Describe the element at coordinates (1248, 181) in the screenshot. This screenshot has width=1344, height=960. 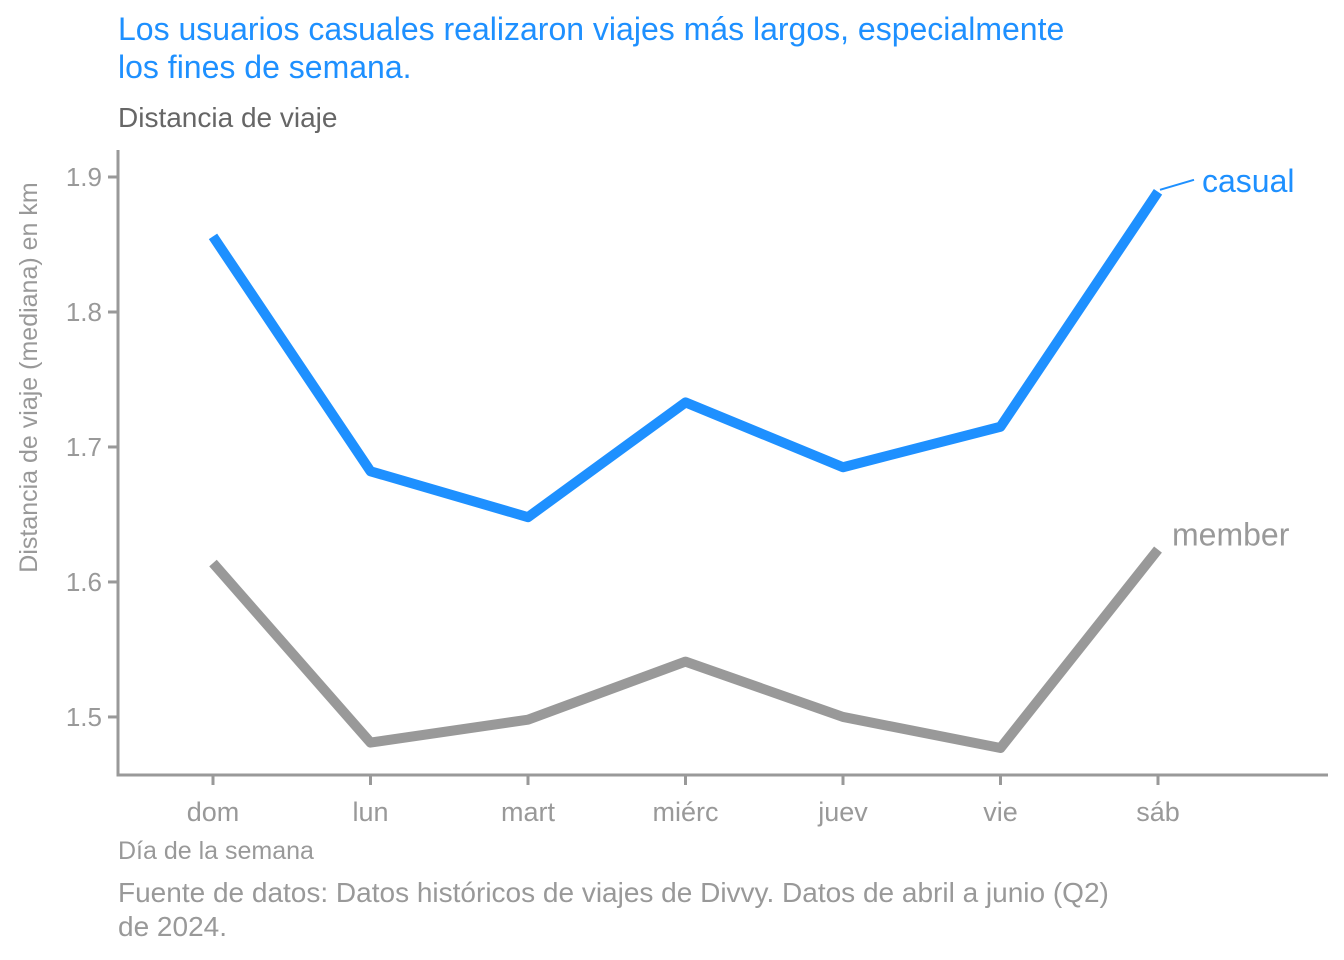
I see `series-label-casual: casual` at that location.